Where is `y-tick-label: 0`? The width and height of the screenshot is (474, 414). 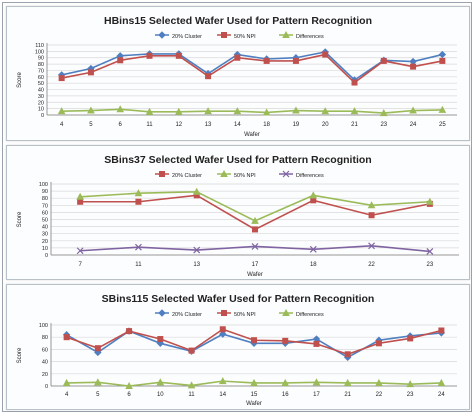
y-tick-label: 0 is located at coordinates (46, 256).